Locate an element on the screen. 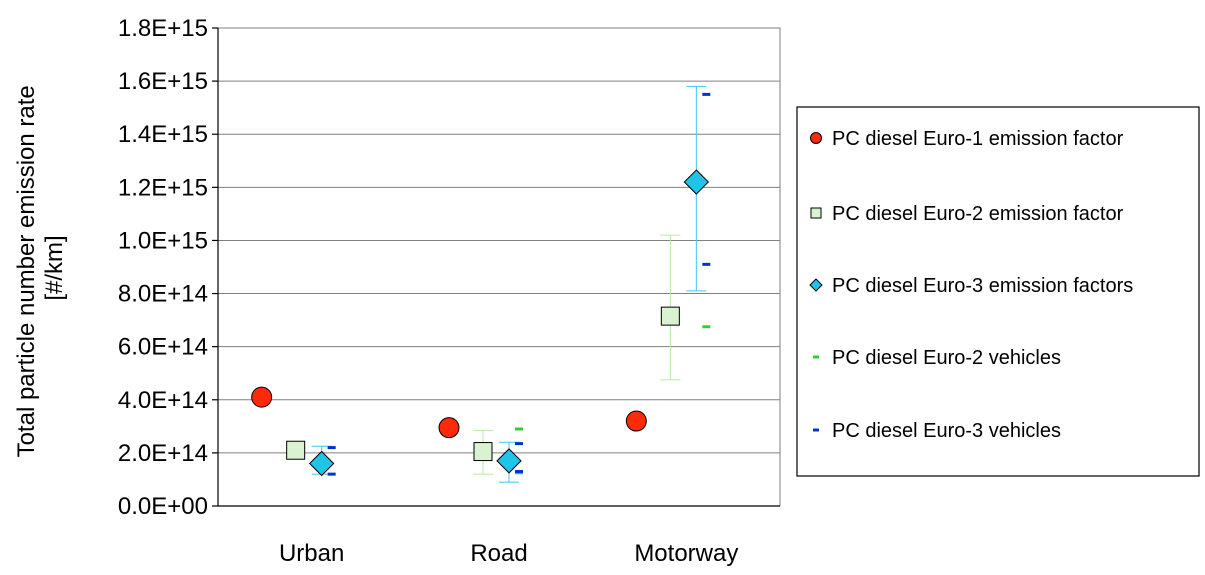 This screenshot has height=575, width=1205. y-tick-label: 1.8E+15 is located at coordinates (163, 28).